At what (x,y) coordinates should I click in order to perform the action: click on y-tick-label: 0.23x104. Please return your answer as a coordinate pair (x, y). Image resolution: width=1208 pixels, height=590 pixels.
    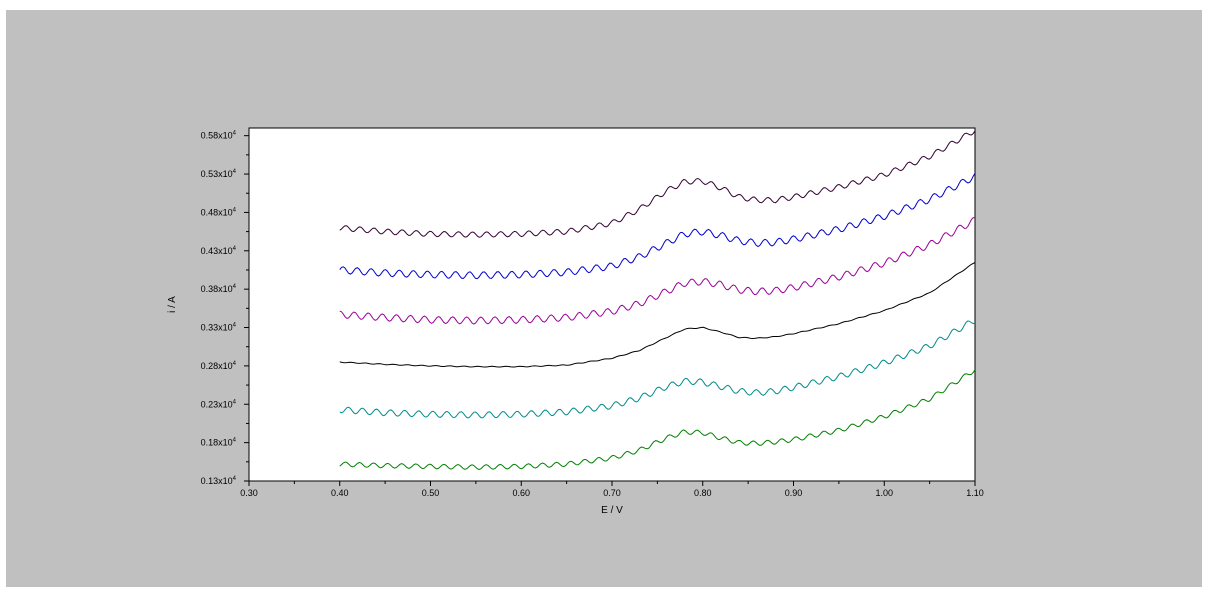
    Looking at the image, I should click on (219, 404).